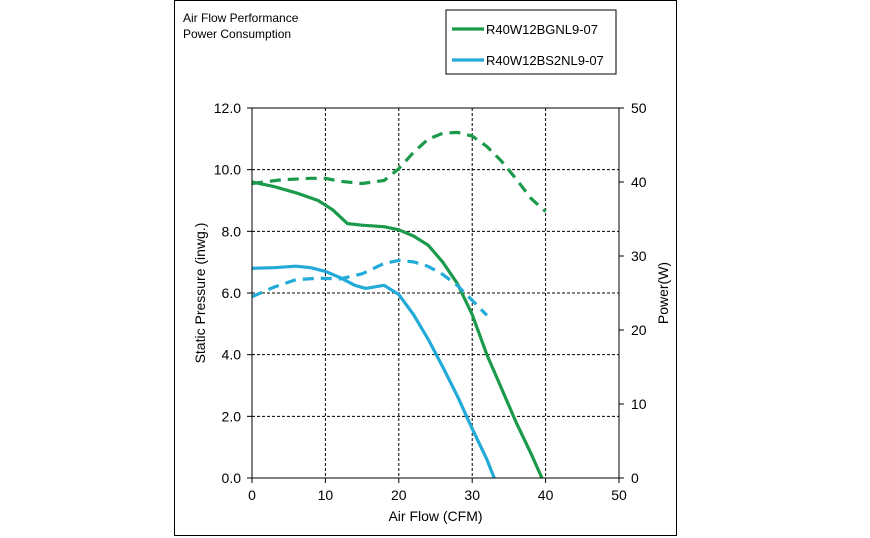 The height and width of the screenshot is (538, 870). Describe the element at coordinates (542, 29) in the screenshot. I see `legend-label-1: R40W12BGNL9-07` at that location.